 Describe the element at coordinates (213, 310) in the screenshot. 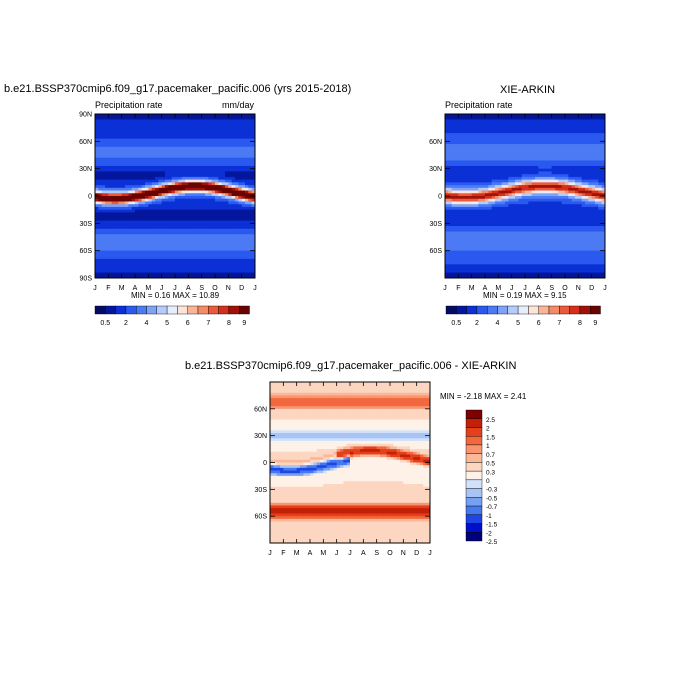

I see `panel1-colorbar-swatch` at that location.